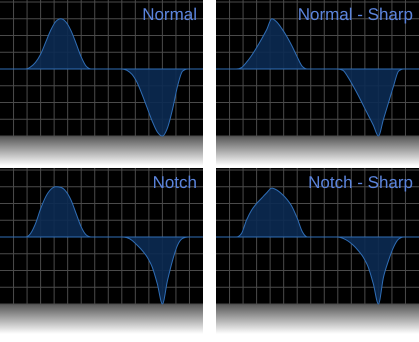 The image size is (419, 342). I want to click on chart-title: Notch - Sharp, so click(360, 182).